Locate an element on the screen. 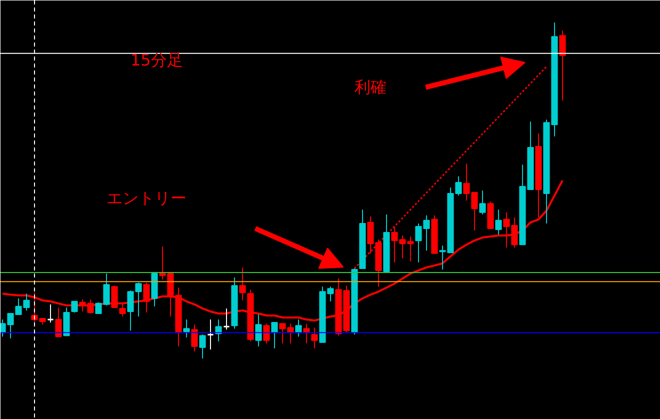  annotation: エントリー is located at coordinates (146, 198).